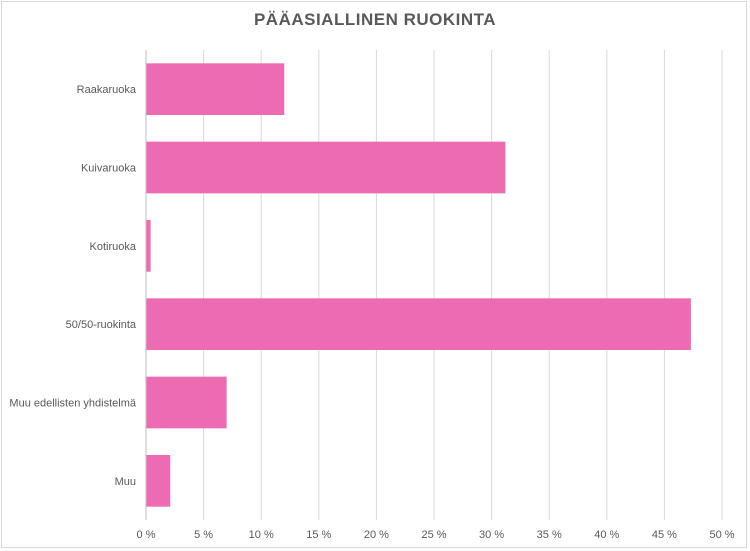  I want to click on x-tick-label: 50 %, so click(721, 535).